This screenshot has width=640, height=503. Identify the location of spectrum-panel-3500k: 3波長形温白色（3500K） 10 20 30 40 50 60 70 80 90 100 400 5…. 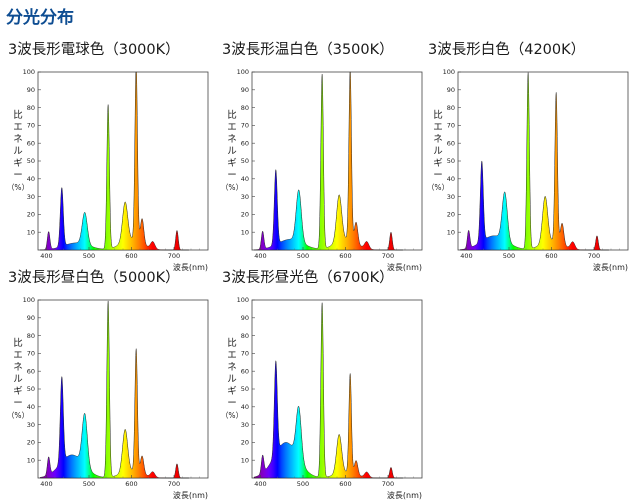
(324, 155).